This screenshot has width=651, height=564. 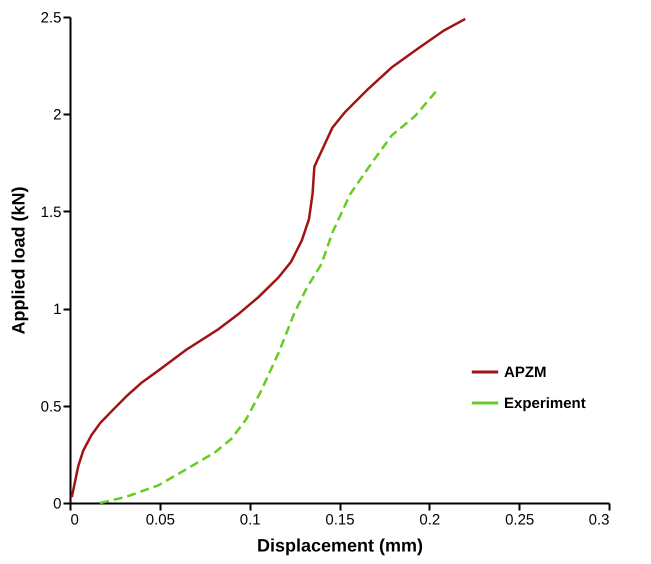 What do you see at coordinates (74, 520) in the screenshot?
I see `x-tick-label: 0` at bounding box center [74, 520].